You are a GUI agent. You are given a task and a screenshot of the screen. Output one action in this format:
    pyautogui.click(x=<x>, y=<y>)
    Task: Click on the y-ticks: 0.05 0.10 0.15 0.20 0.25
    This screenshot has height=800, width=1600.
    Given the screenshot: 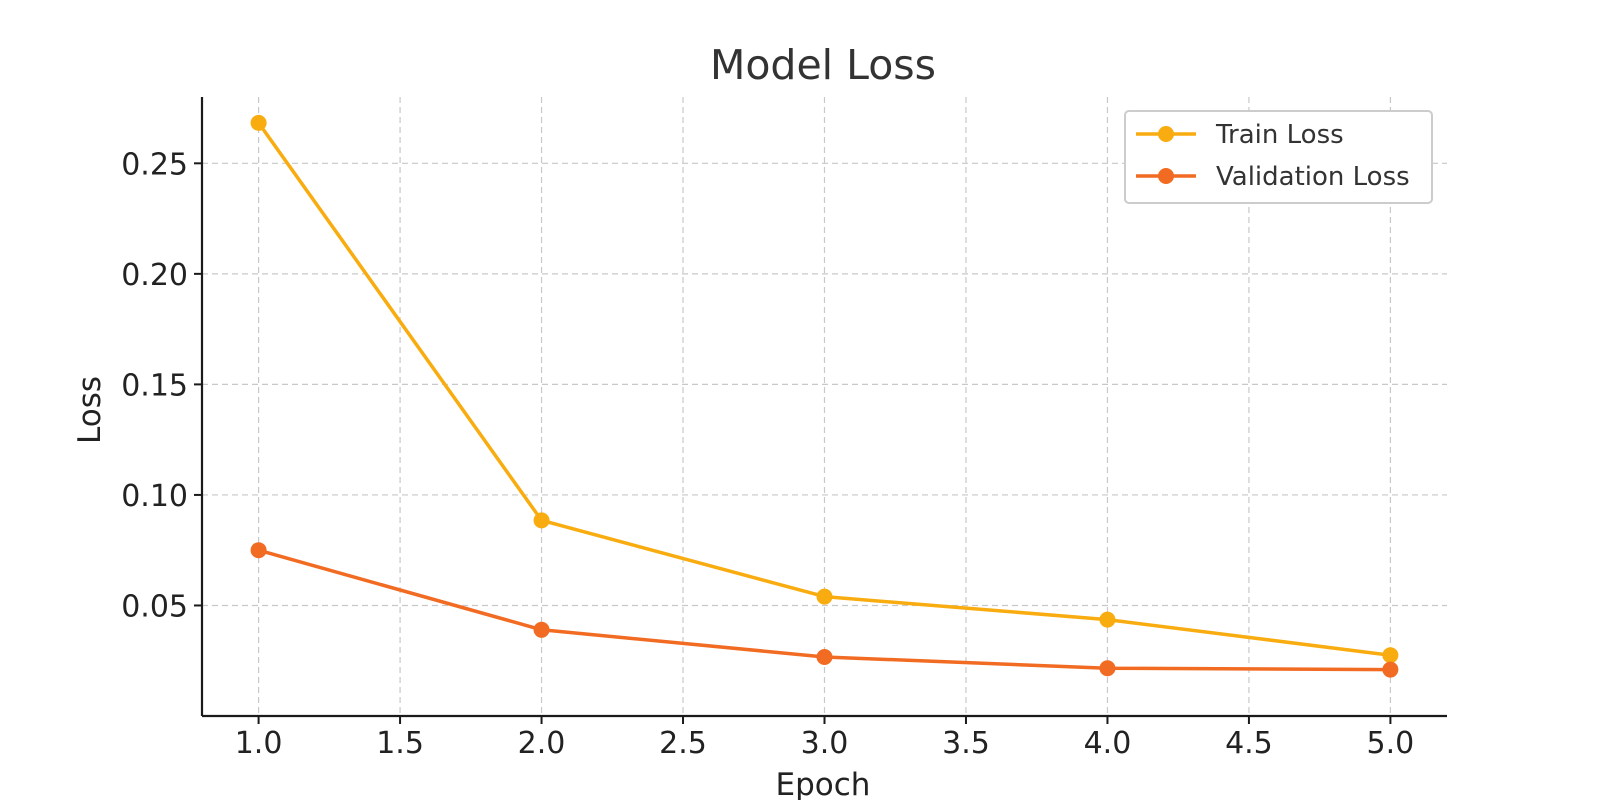 What is the action you would take?
    pyautogui.click(x=161, y=385)
    